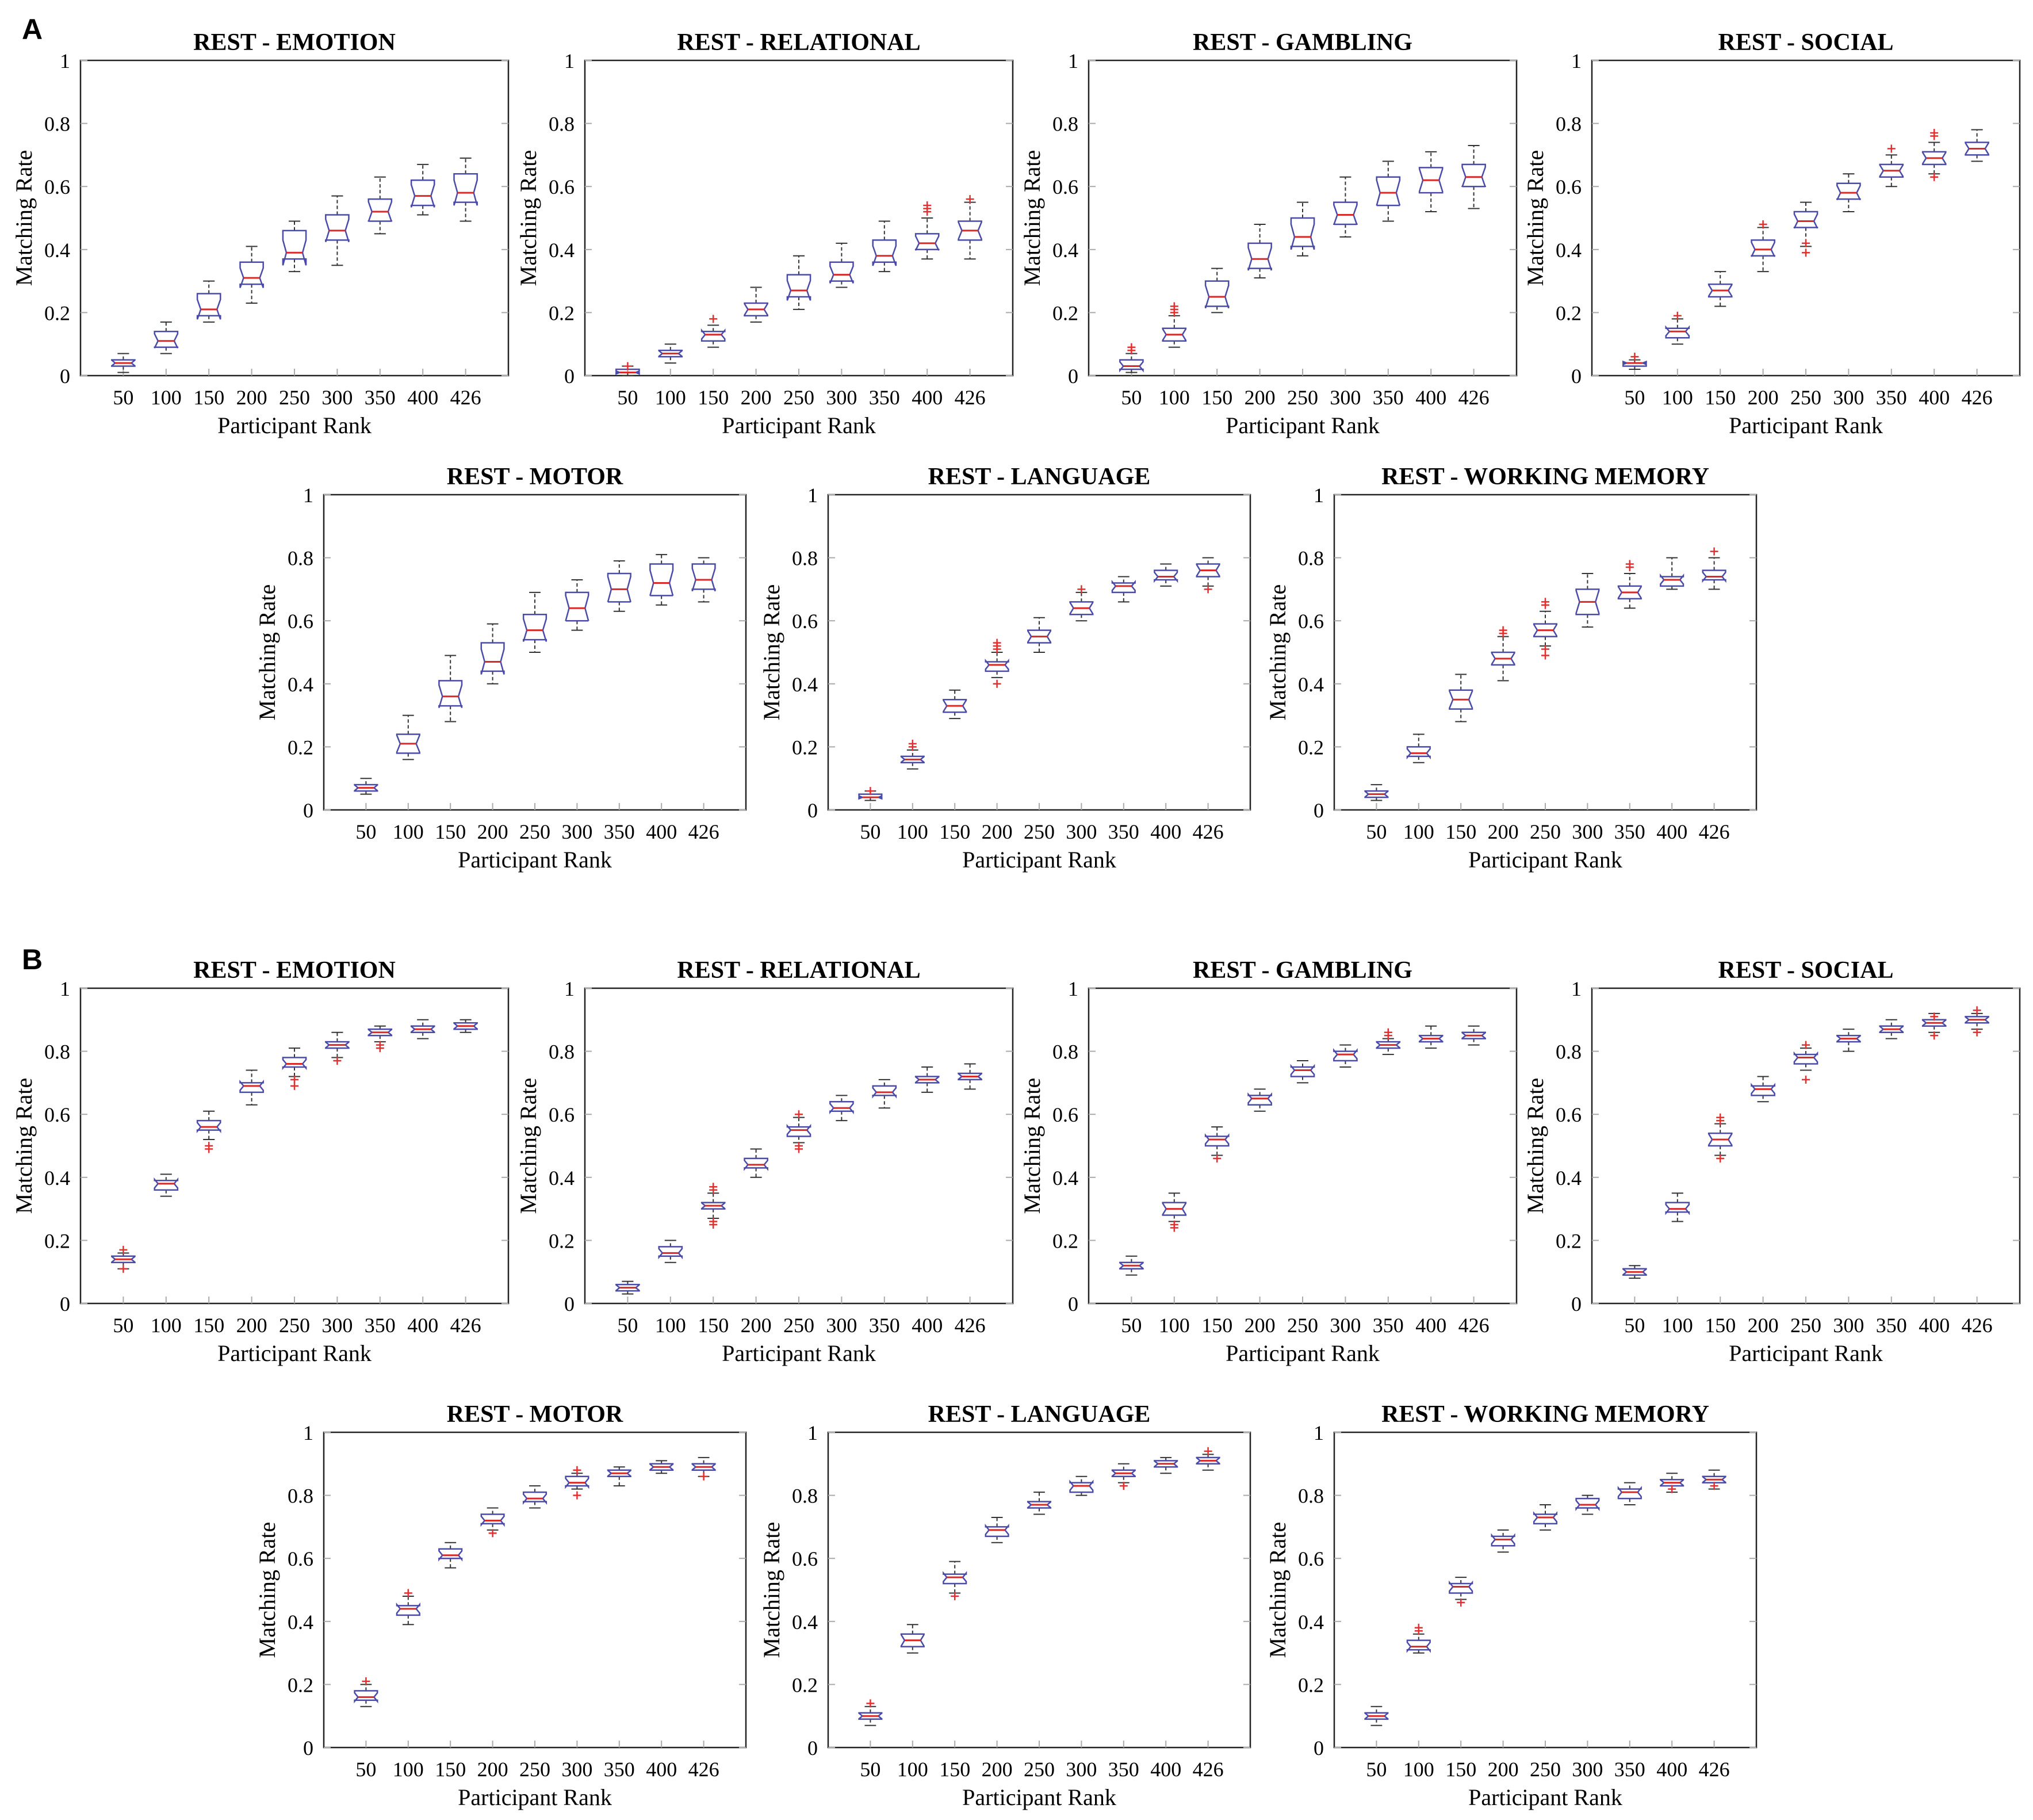 The width and height of the screenshot is (2033, 1820). I want to click on chart-title: REST - WORKING MEMORY, so click(1545, 1414).